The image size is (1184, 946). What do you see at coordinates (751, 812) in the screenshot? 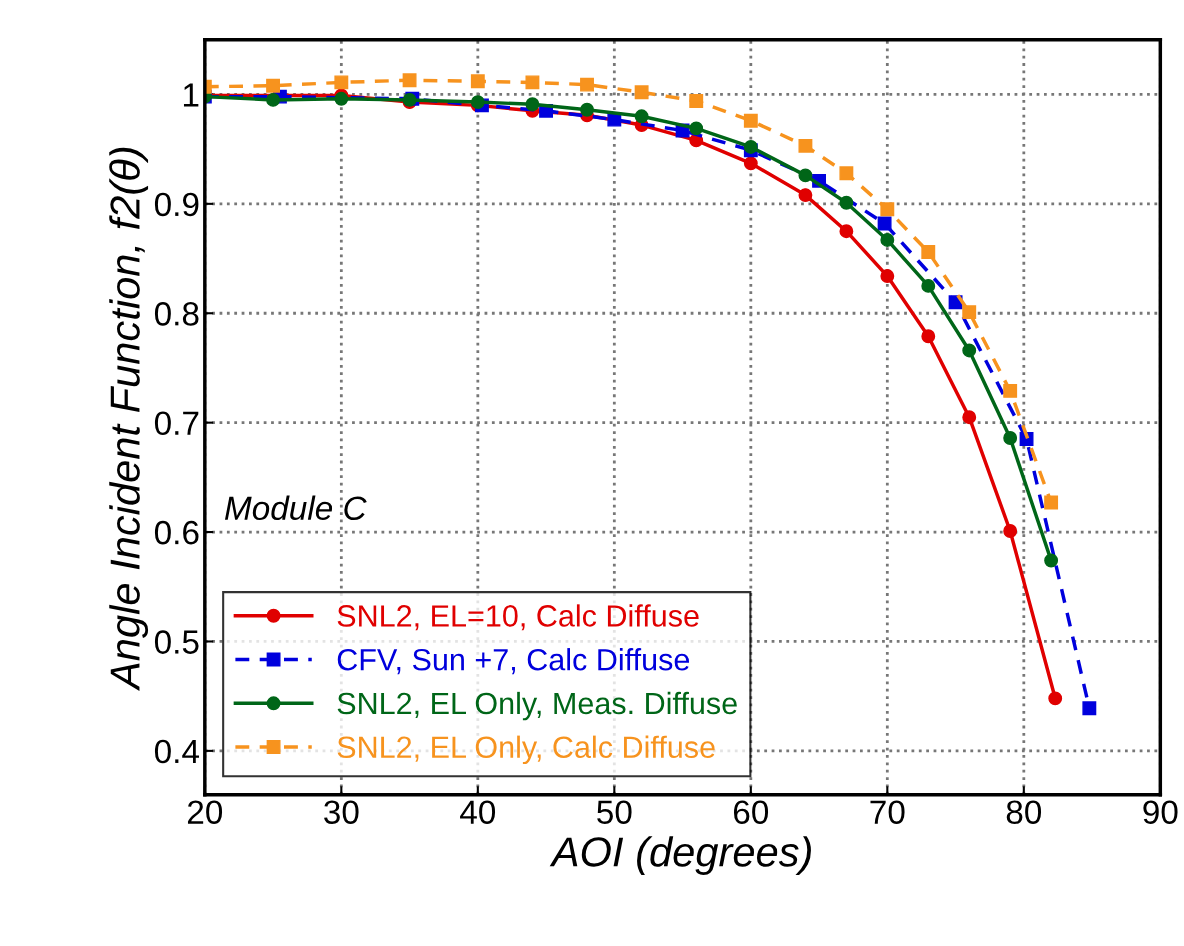
I see `x-tick-label: 60` at bounding box center [751, 812].